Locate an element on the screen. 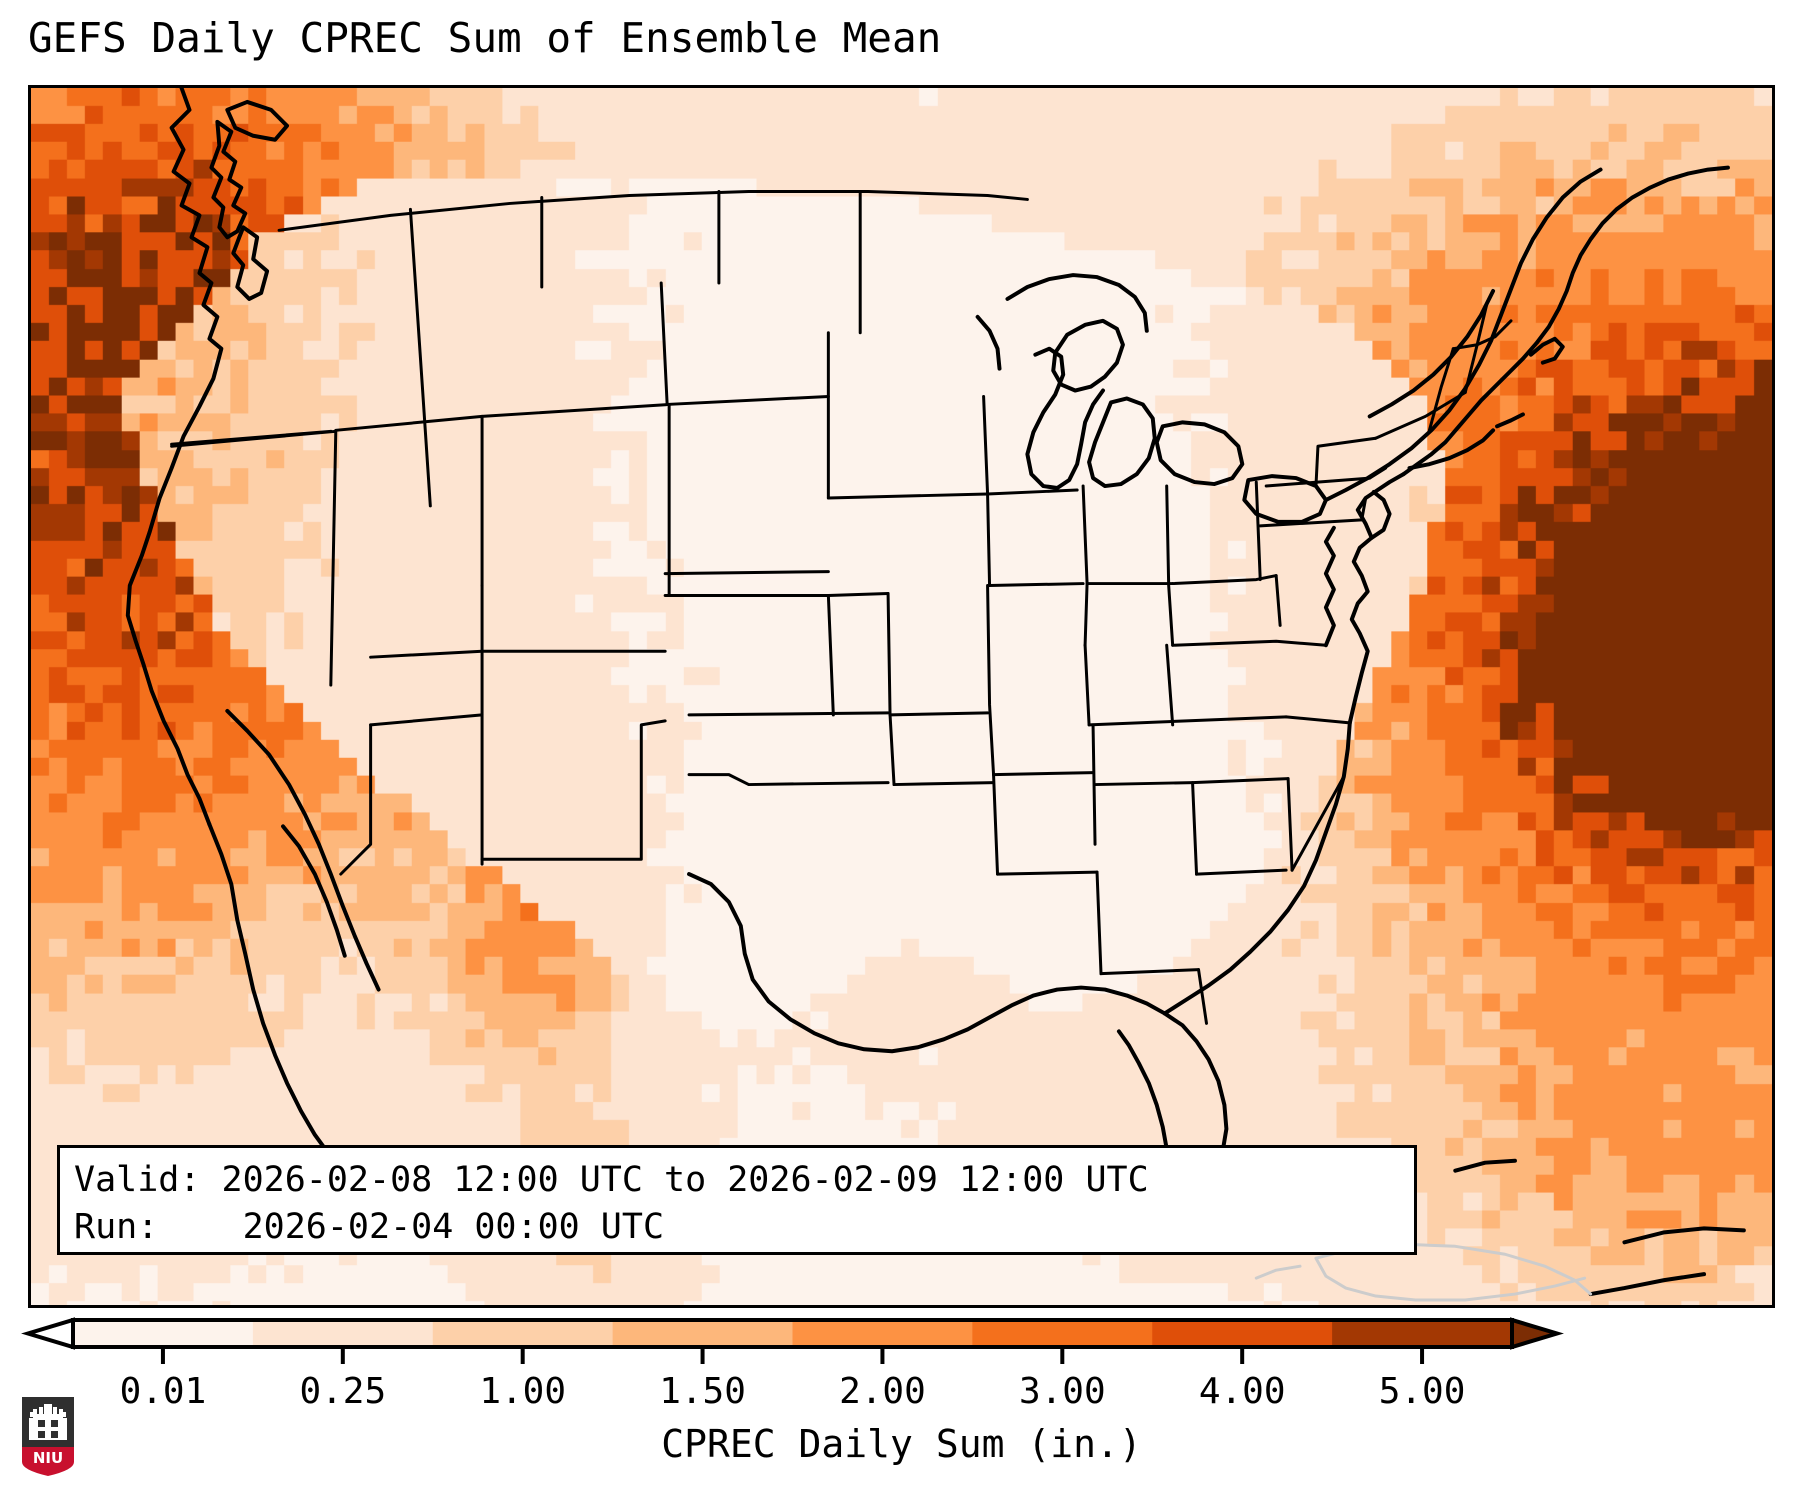  colorbar is located at coordinates (901, 1346).